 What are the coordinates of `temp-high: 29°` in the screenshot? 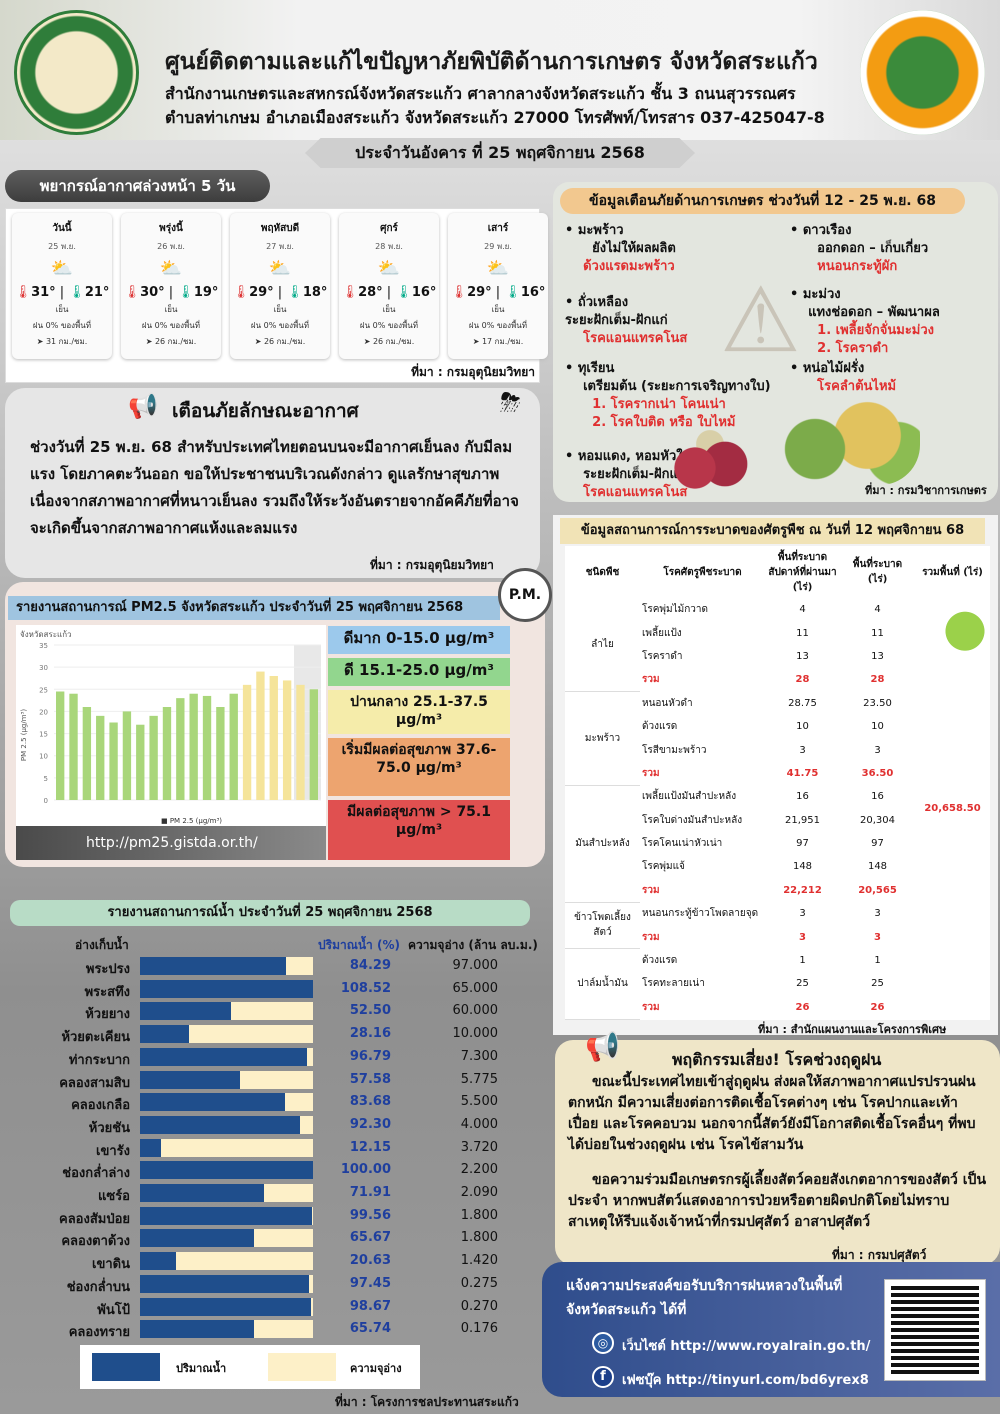 It's located at (261, 292).